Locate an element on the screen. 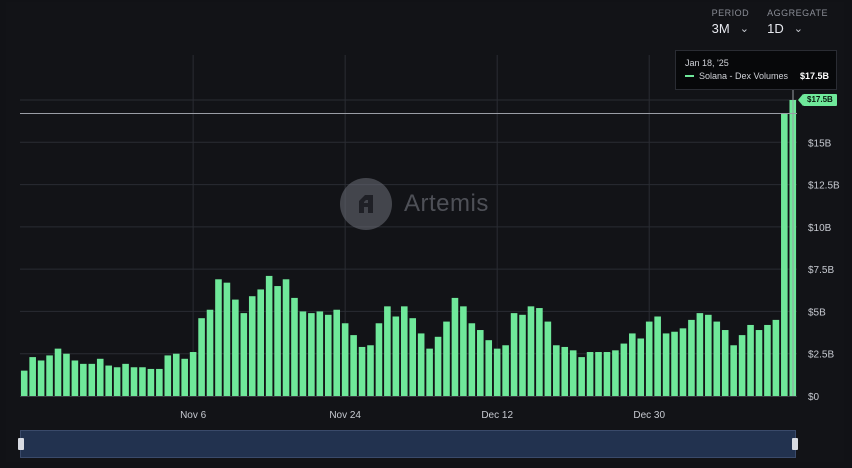 The width and height of the screenshot is (852, 468). y-tick-label: $0 is located at coordinates (814, 397).